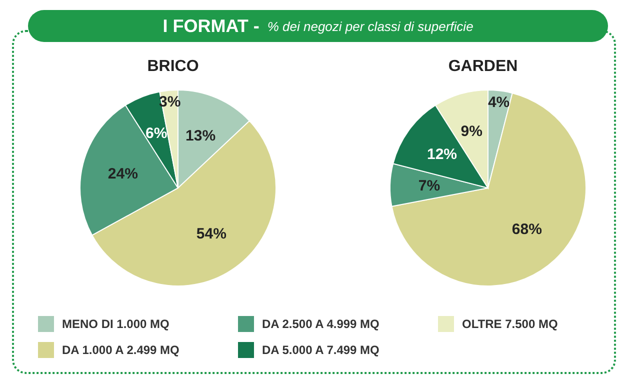 The height and width of the screenshot is (385, 640). I want to click on data-label: 6%, so click(157, 133).